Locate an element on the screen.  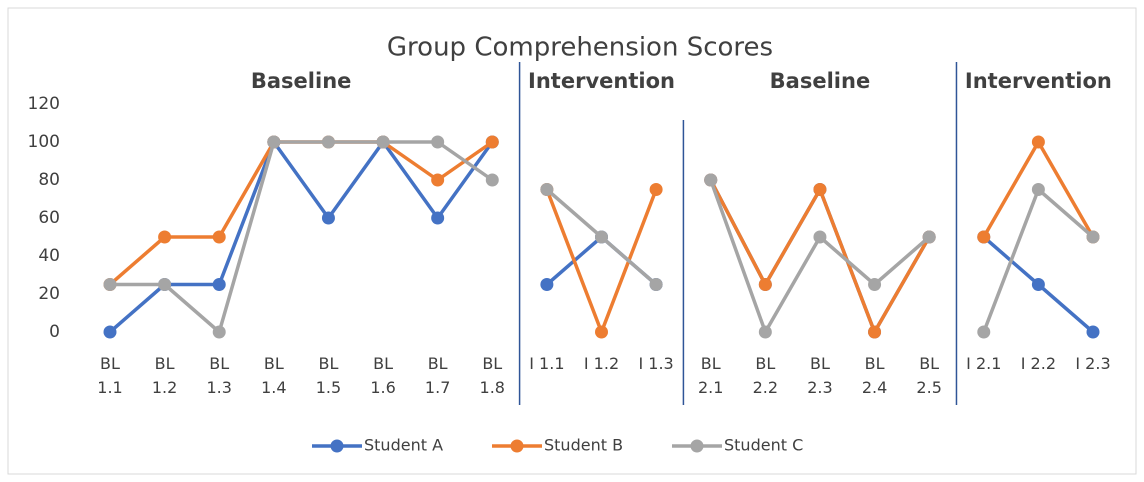
y-tick-label: 20 is located at coordinates (49, 294).